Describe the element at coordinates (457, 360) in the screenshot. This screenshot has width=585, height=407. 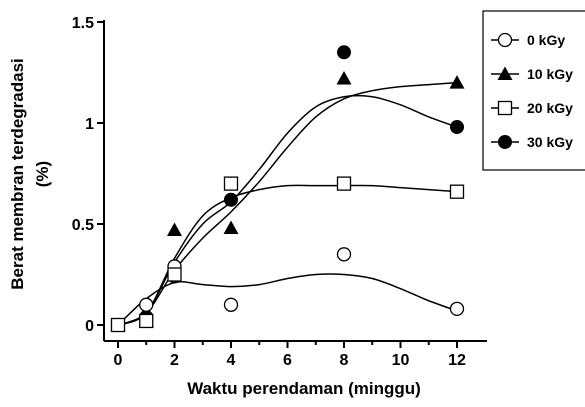
I see `x-tick-label: 12` at that location.